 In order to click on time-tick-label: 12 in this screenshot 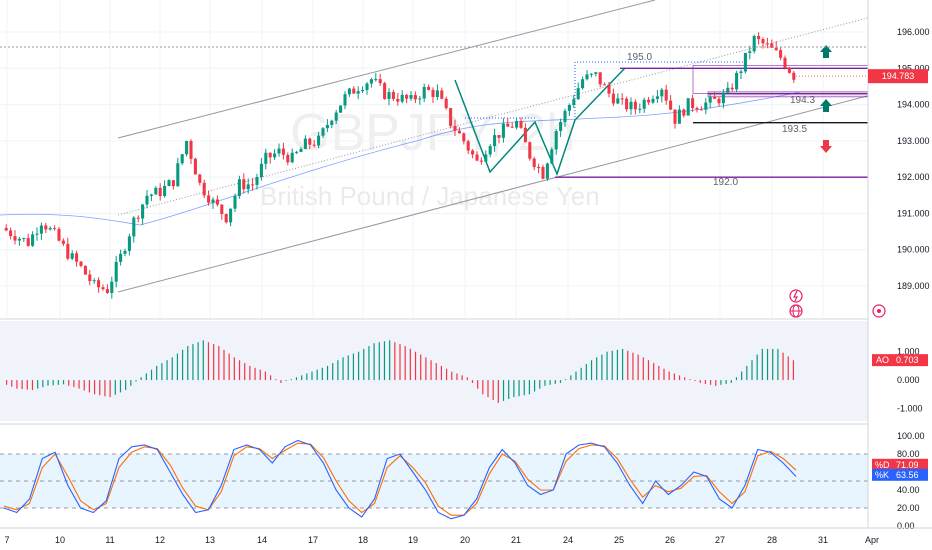, I will do `click(160, 540)`.